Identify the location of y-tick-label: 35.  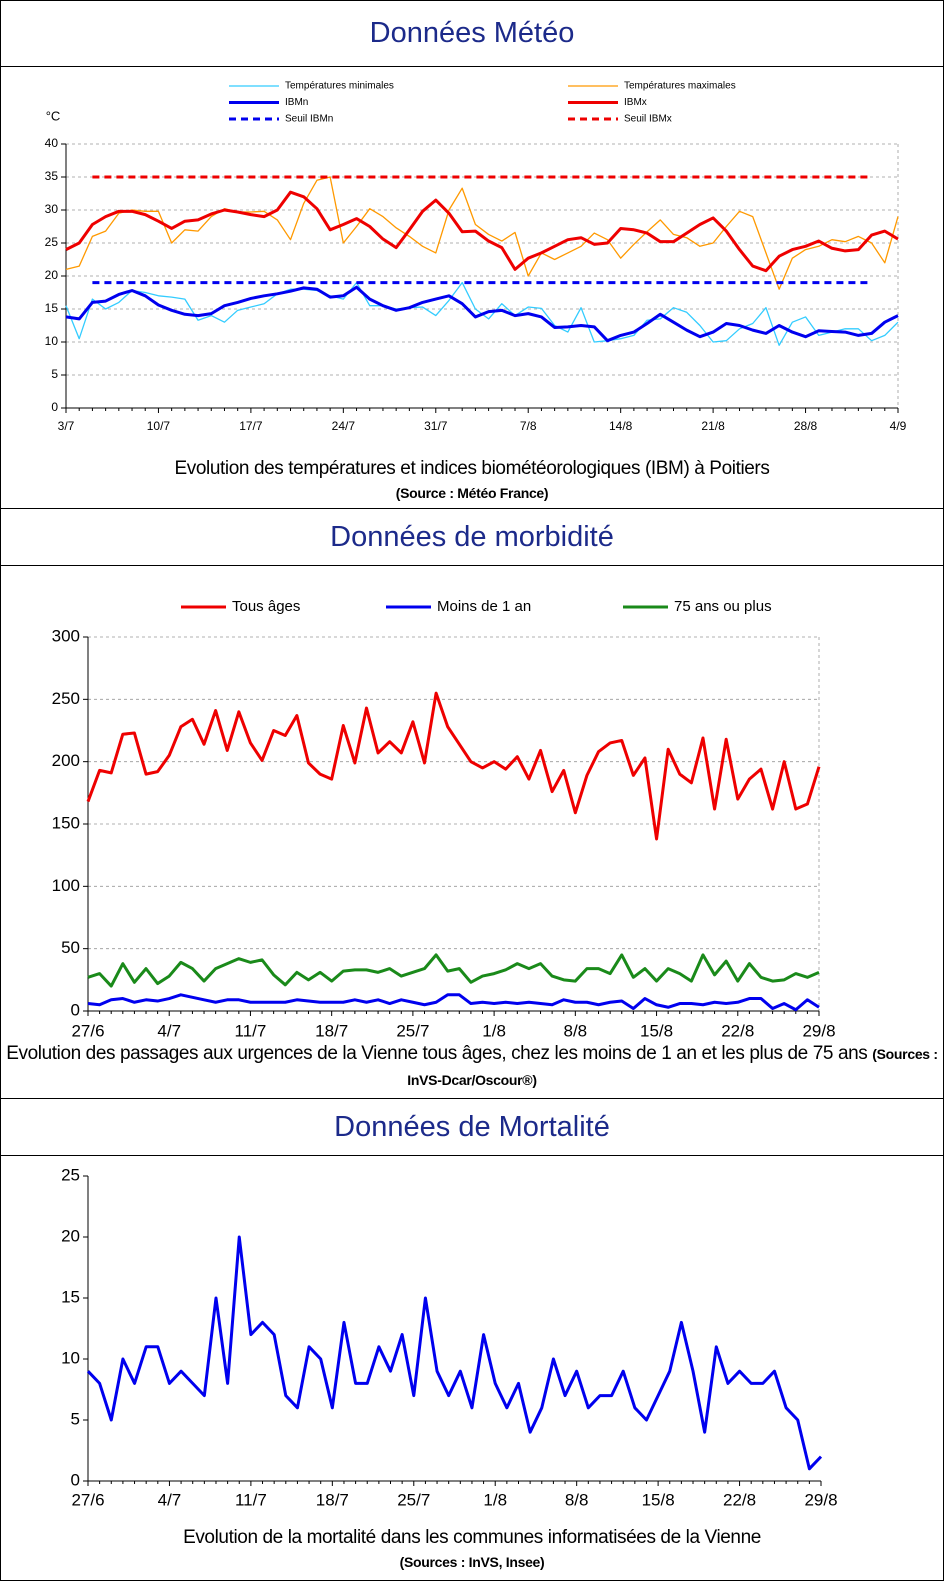
(52, 176).